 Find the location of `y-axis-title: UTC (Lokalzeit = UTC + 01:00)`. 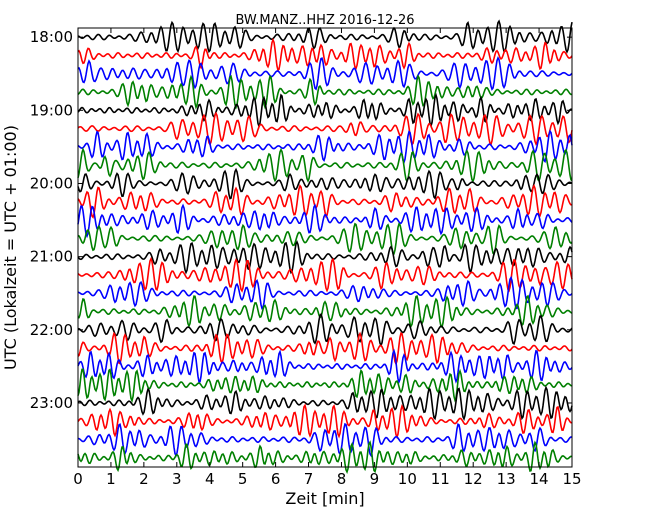

y-axis-title: UTC (Lokalzeit = UTC + 01:00) is located at coordinates (10, 247).